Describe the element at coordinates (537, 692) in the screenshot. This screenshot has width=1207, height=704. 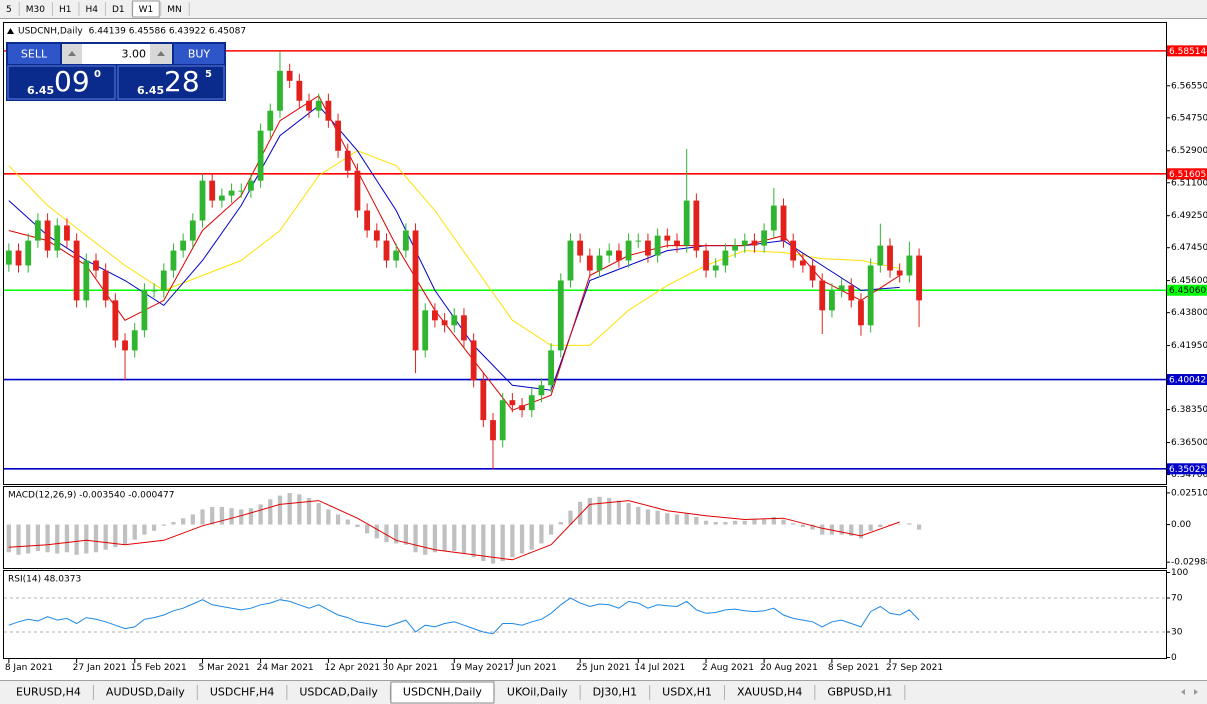
I see `chart-tab-label: UKOil,Daily` at that location.